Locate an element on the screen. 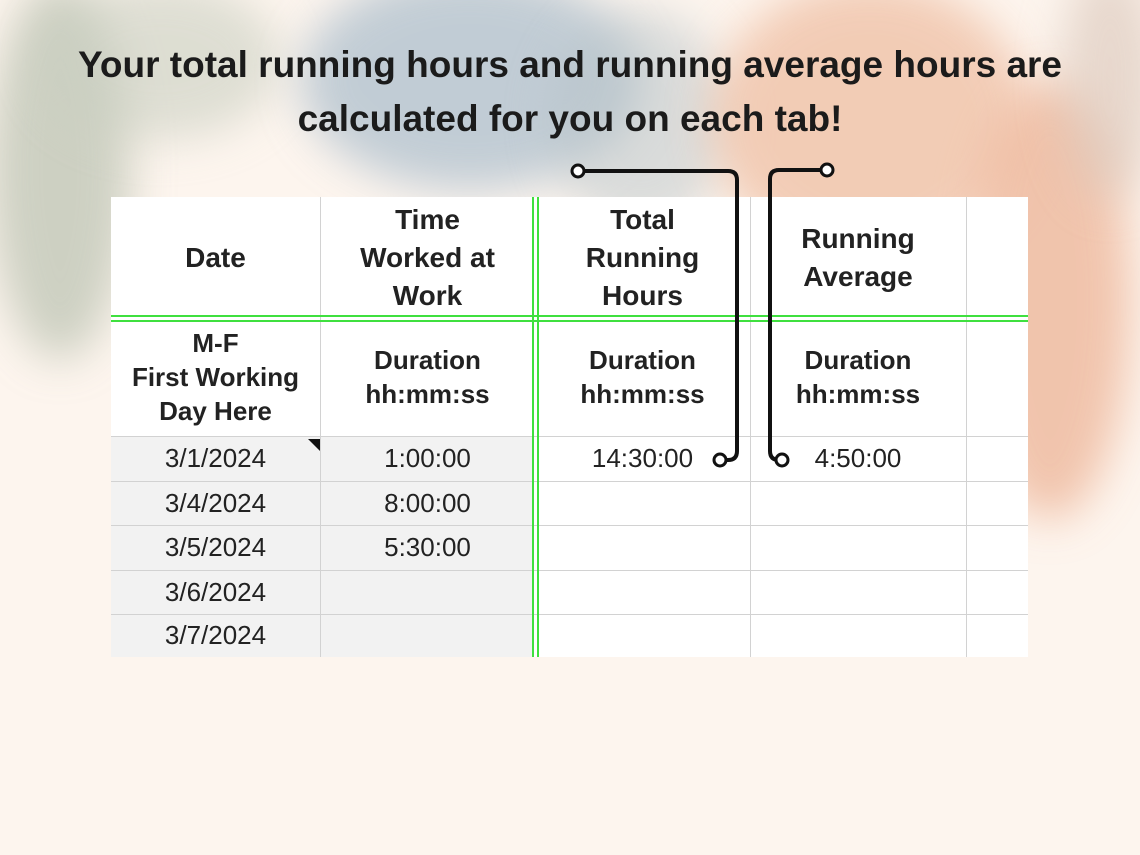 This screenshot has width=1140, height=855. cell-text-line: Date is located at coordinates (215, 257).